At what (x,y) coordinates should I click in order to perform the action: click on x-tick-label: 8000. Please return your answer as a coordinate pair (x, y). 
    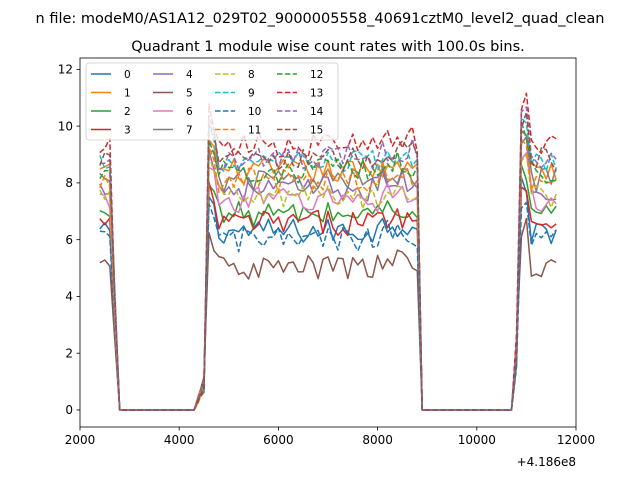
    Looking at the image, I should click on (377, 440).